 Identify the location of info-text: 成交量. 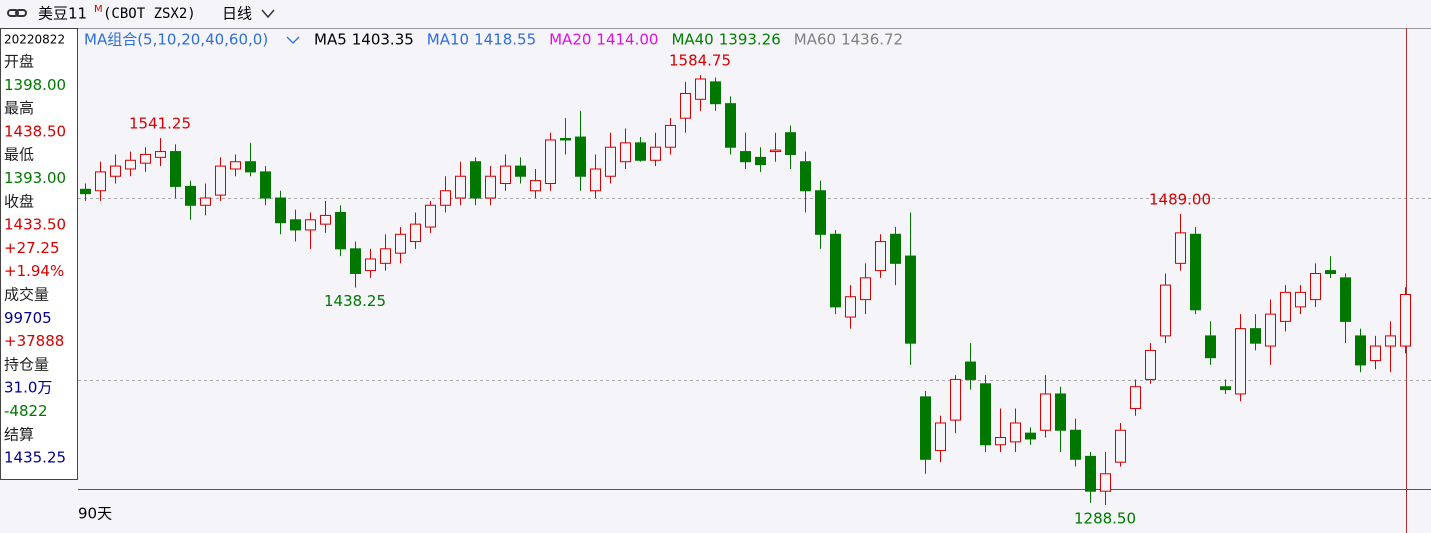
(26, 295).